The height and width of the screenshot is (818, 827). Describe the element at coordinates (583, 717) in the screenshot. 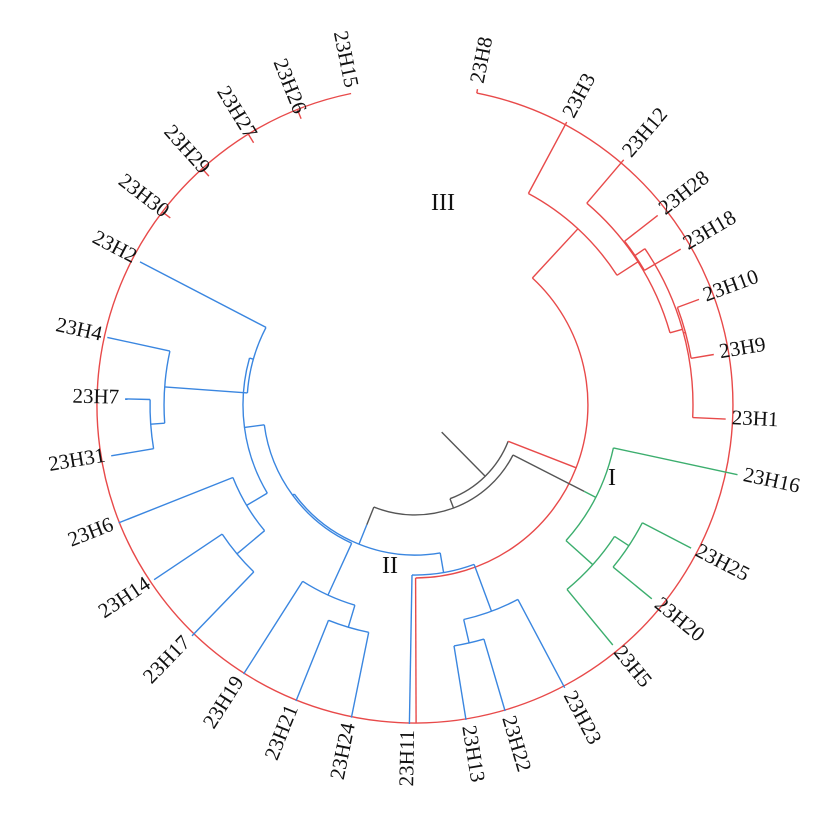

I see `leaf-label-23h23: 23H23` at that location.